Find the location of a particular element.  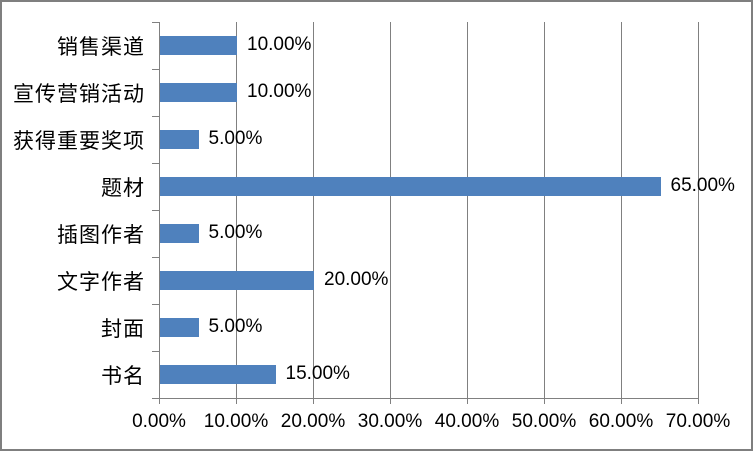

x-tick-label: 0.00% is located at coordinates (159, 421).